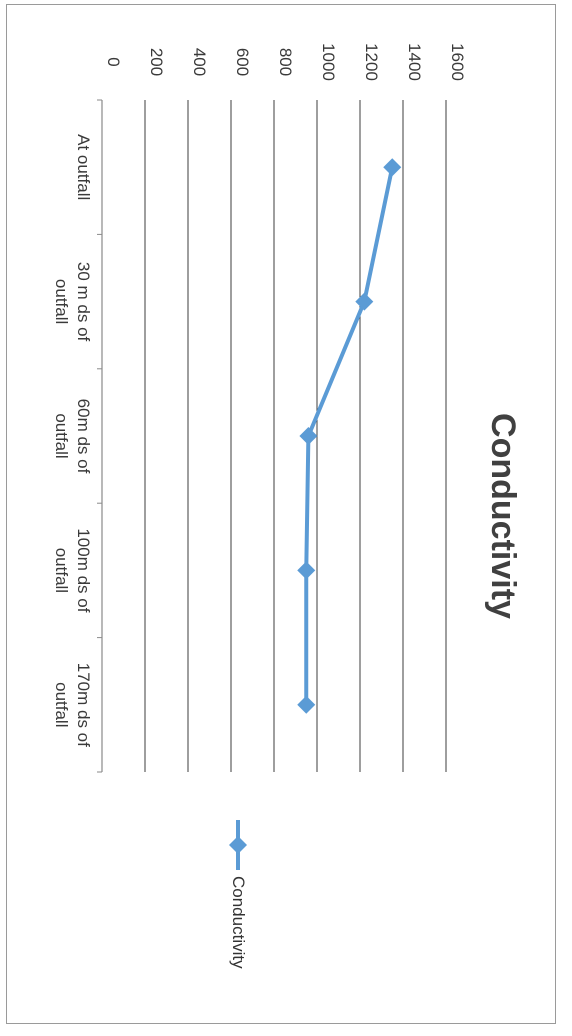  What do you see at coordinates (414, 62) in the screenshot?
I see `y-tick-label: 1400` at bounding box center [414, 62].